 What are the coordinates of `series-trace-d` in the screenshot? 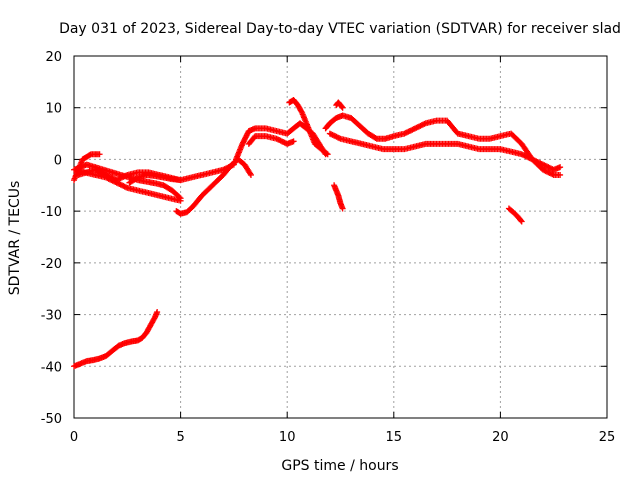 It's located at (156, 172).